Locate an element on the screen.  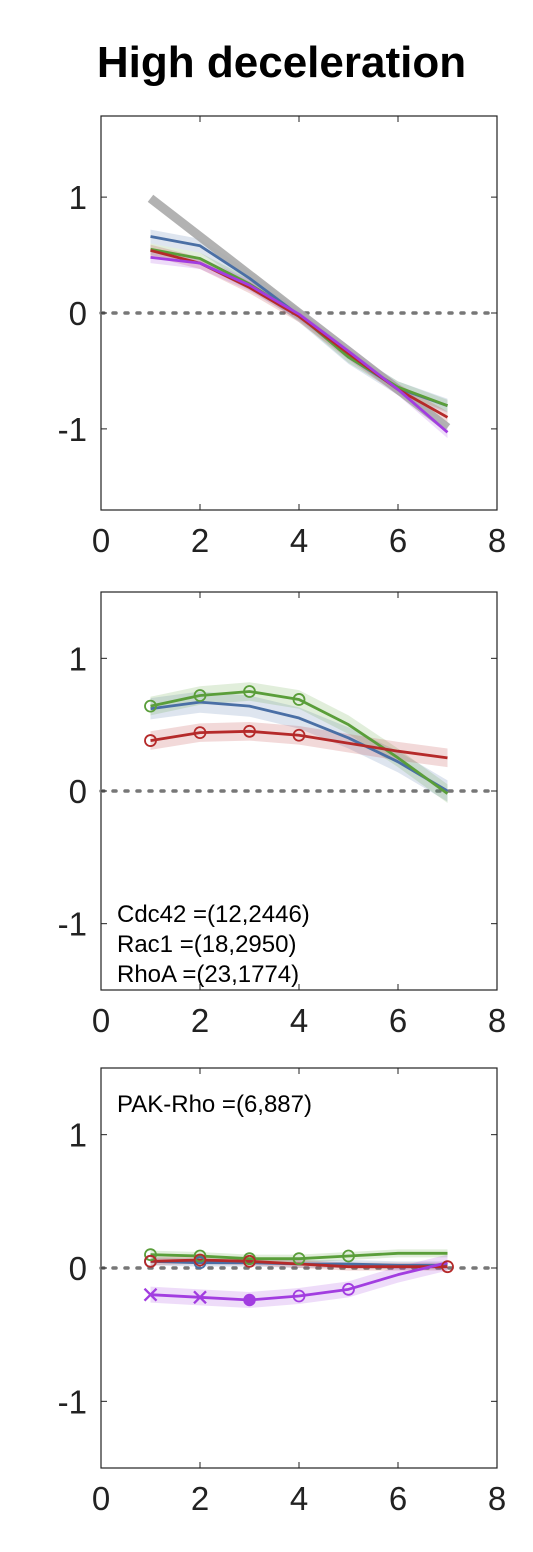
confidence-band-green is located at coordinates (299, 742).